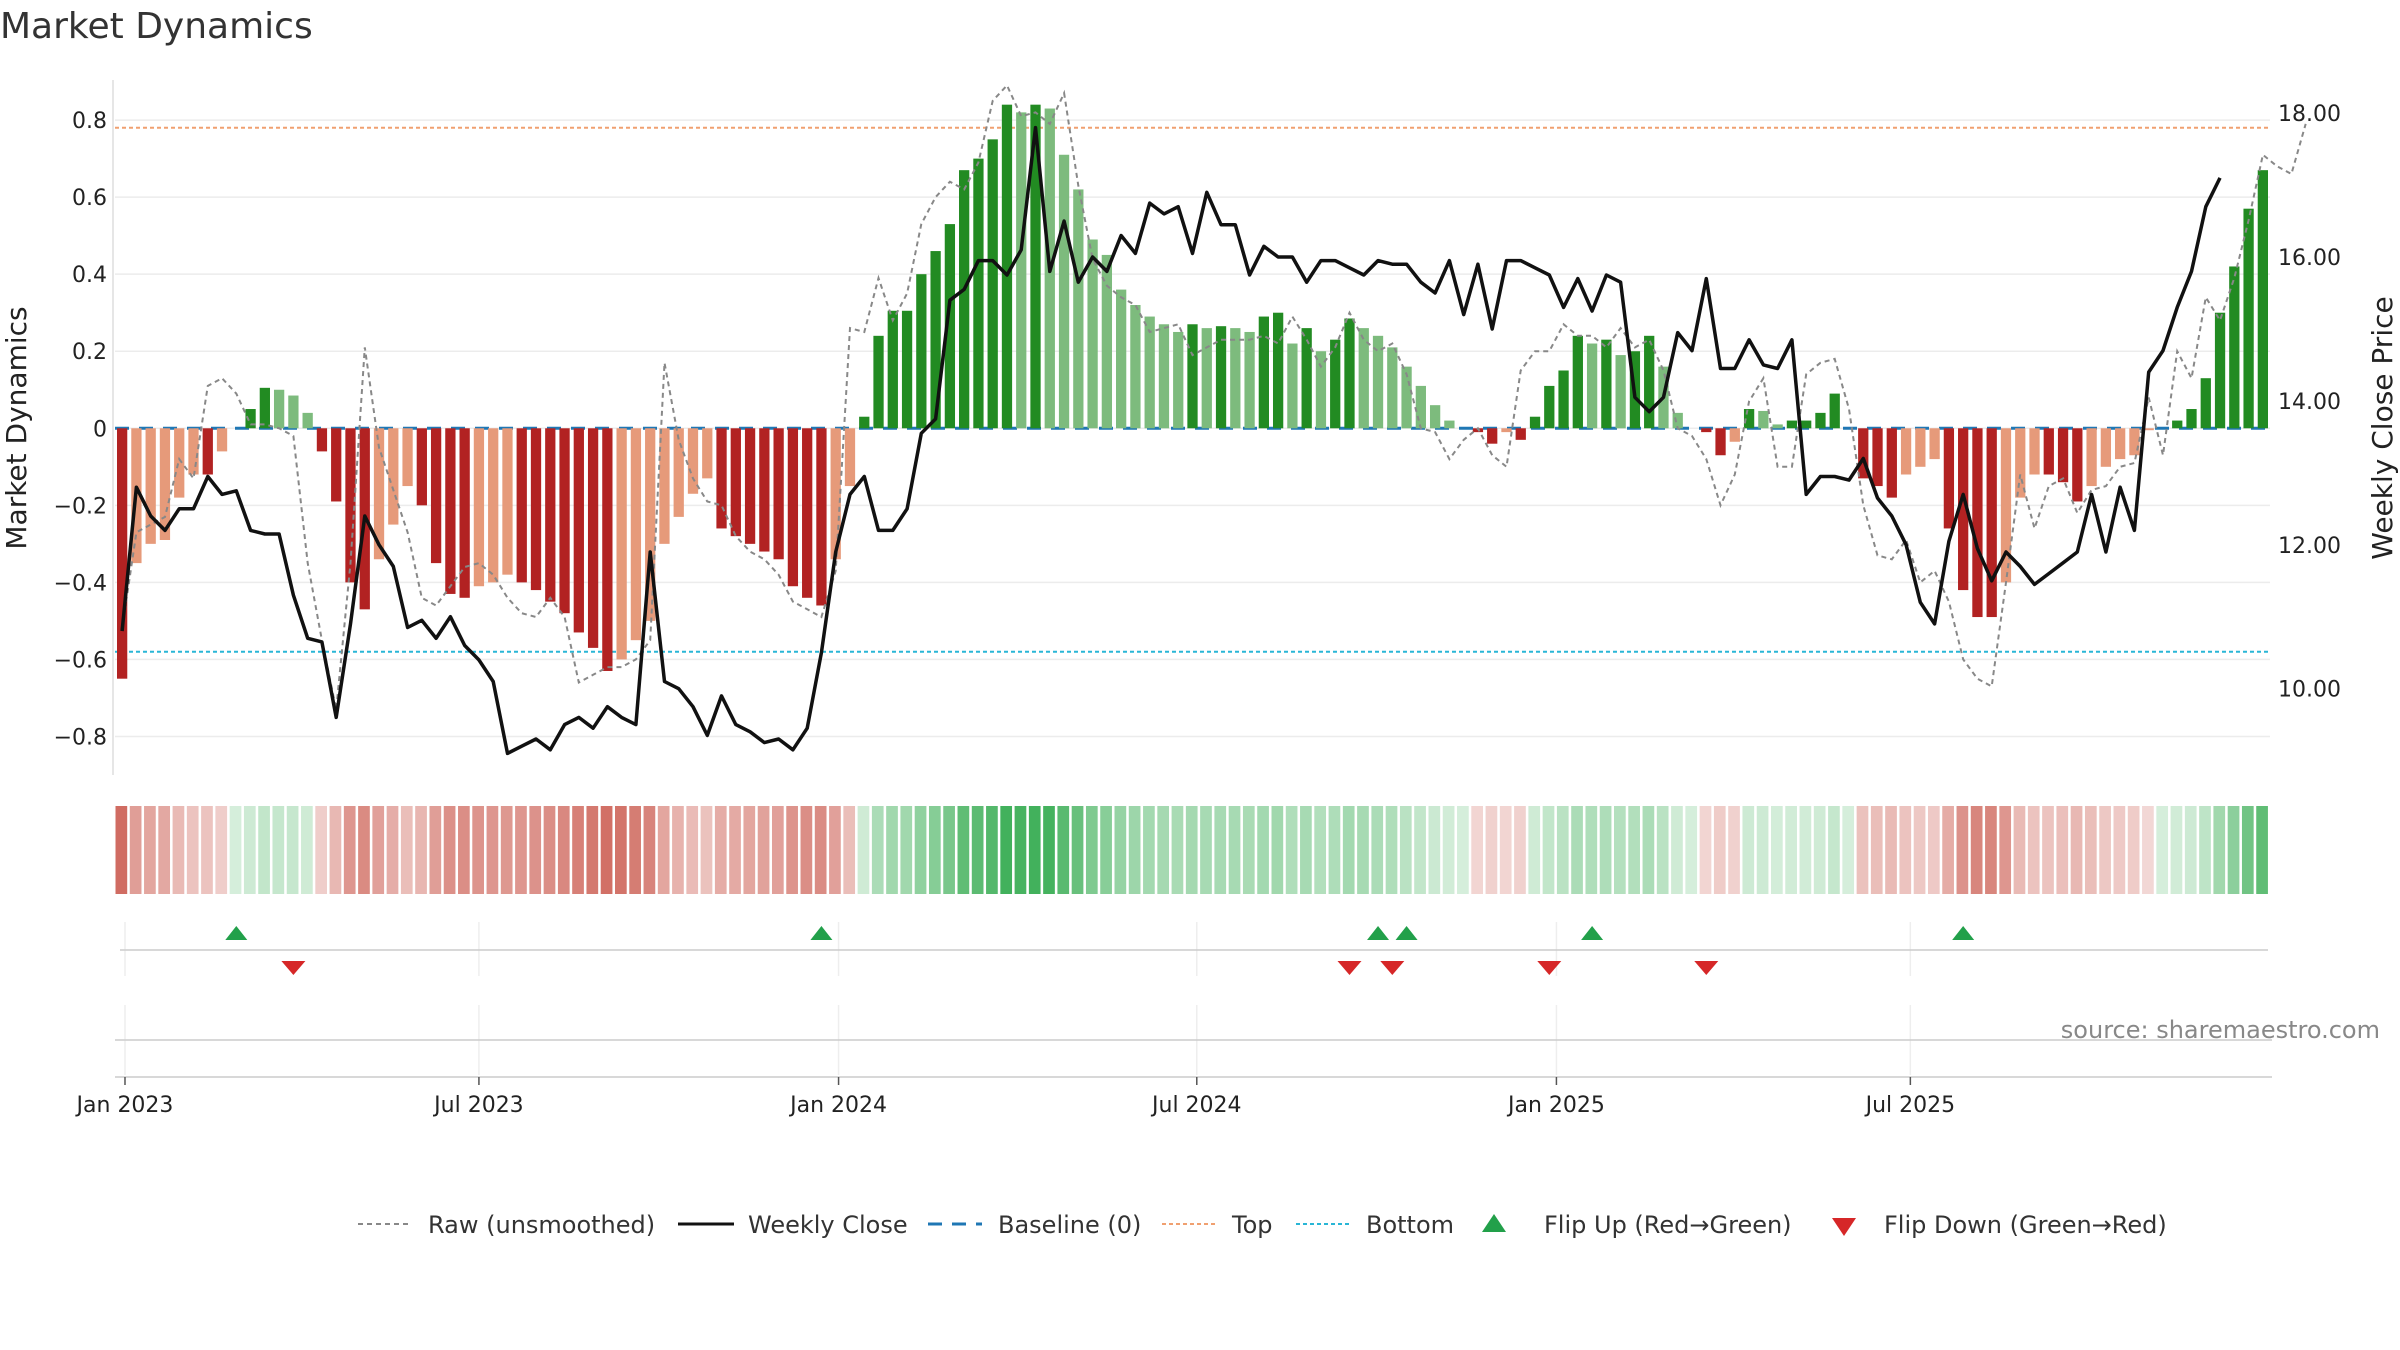 The image size is (2400, 1350). What do you see at coordinates (84, 427) in the screenshot?
I see `y-axis-ticks: −0.8 −0.6 −0.4 −0.2 0 0.2 0.4 0.6 0.8` at bounding box center [84, 427].